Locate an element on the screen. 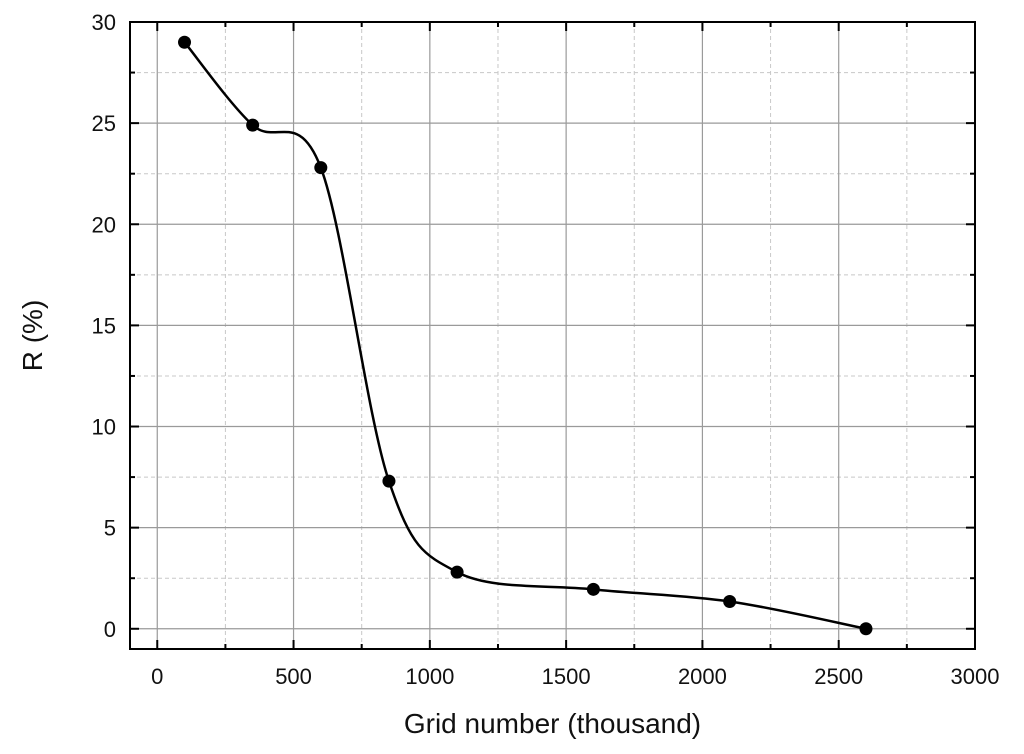 The image size is (1024, 754). y-tick-label-3: 15 is located at coordinates (104, 325).